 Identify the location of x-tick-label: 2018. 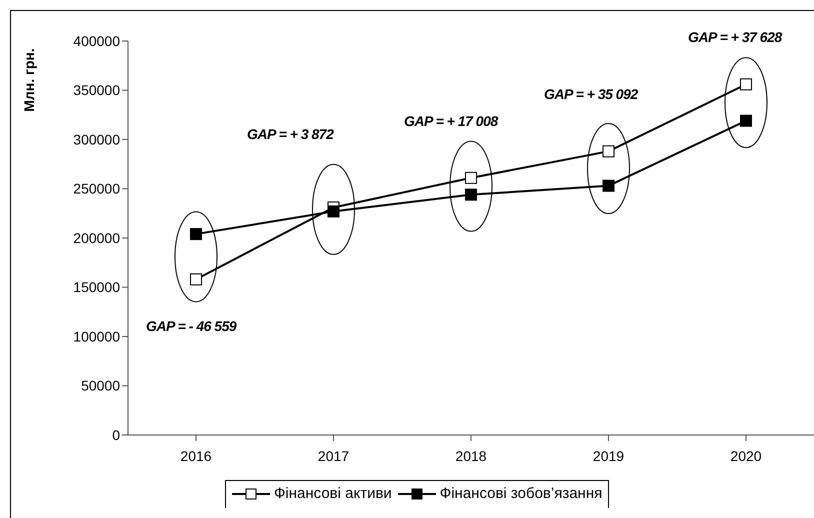
(471, 456).